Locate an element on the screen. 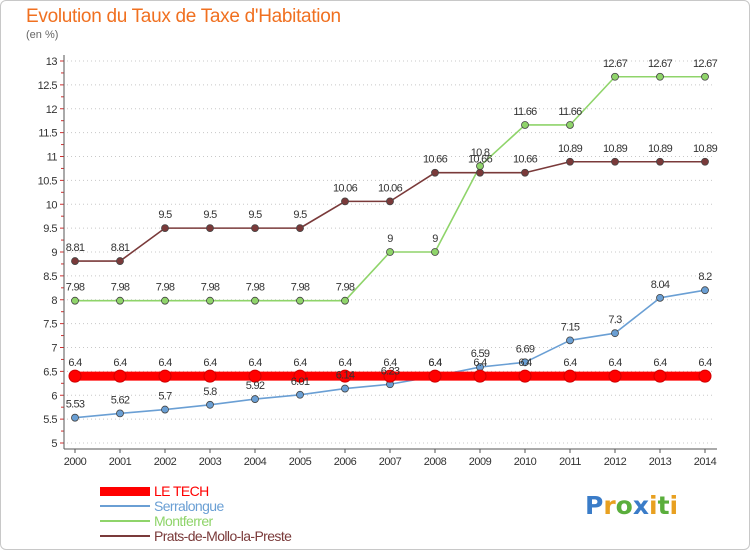 This screenshot has width=750, height=550. x-tick-label: 2009 is located at coordinates (480, 462).